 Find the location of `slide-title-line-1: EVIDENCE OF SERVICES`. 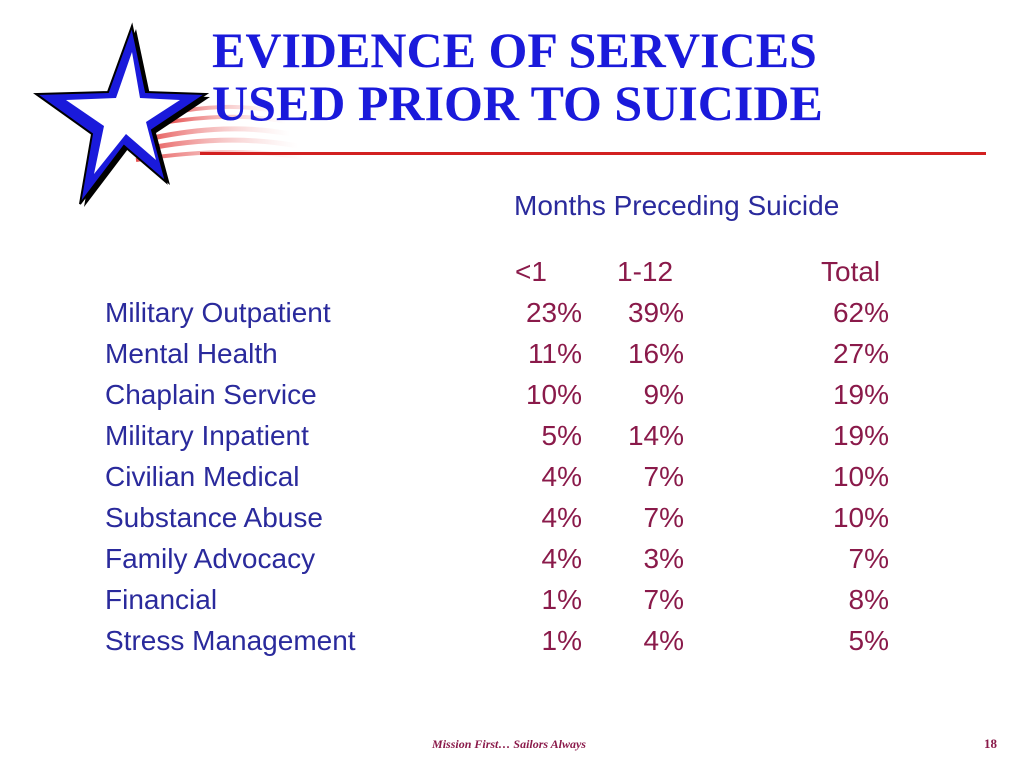

slide-title-line-1: EVIDENCE OF SERVICES is located at coordinates (514, 50).